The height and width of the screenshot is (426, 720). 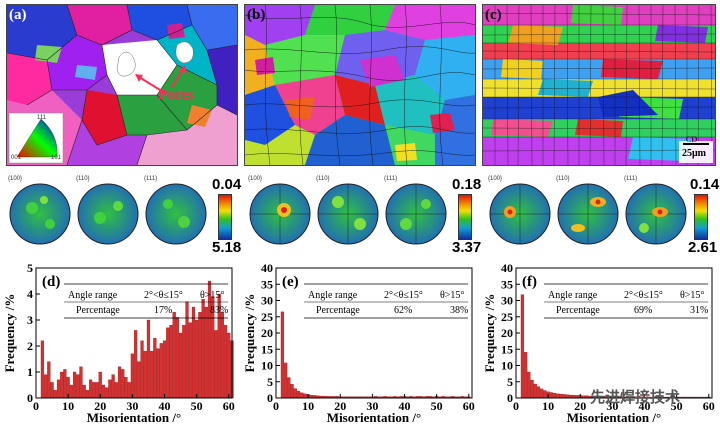 I want to click on pole-figure-111-c, so click(x=656, y=214).